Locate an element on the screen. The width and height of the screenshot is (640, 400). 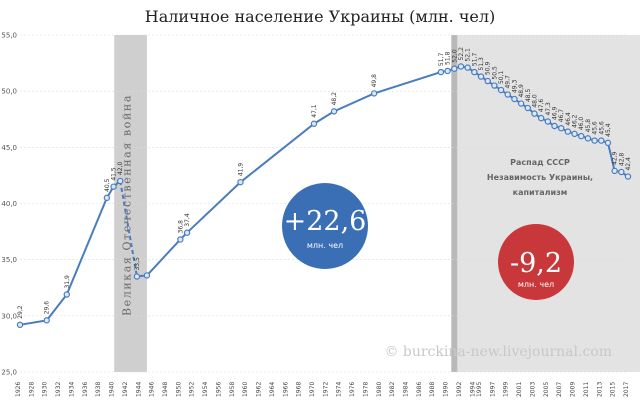
x-tick-label: 1942 is located at coordinates (125, 389).